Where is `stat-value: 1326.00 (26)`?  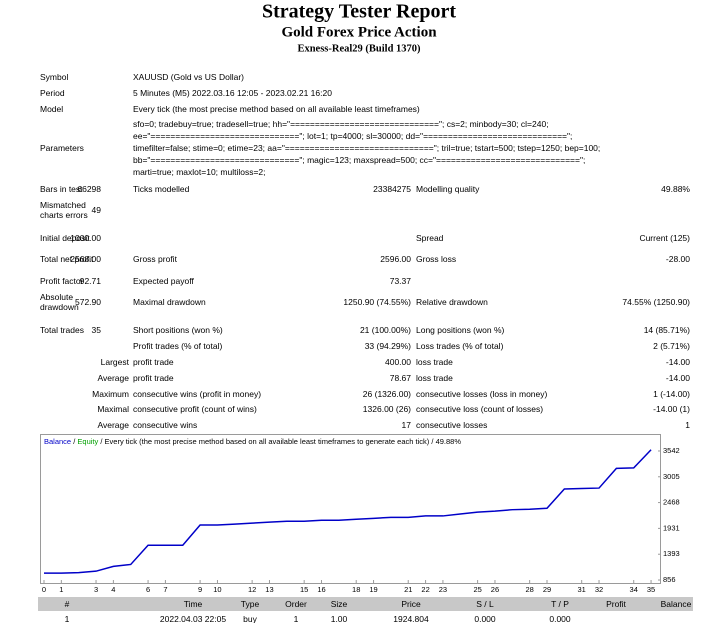 stat-value: 1326.00 (26) is located at coordinates (386, 409).